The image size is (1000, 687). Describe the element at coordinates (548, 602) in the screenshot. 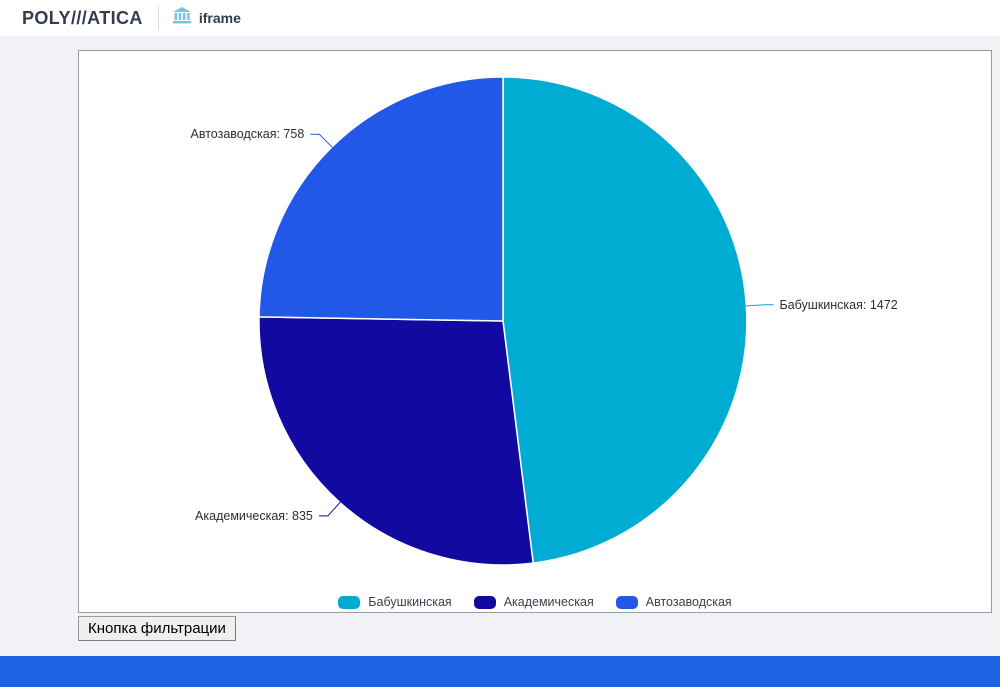

I see `legend-label: Академическая` at that location.